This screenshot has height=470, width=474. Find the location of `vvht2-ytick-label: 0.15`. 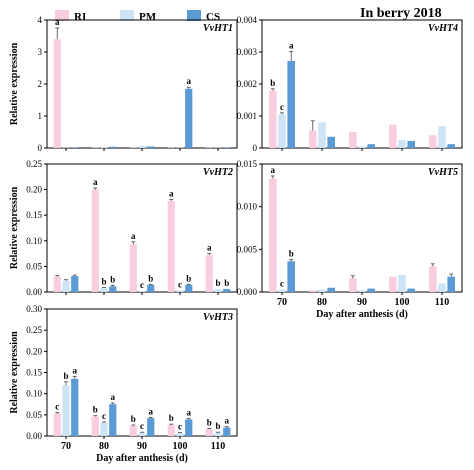

vvht2-ytick-label: 0.15 is located at coordinates (34, 215).